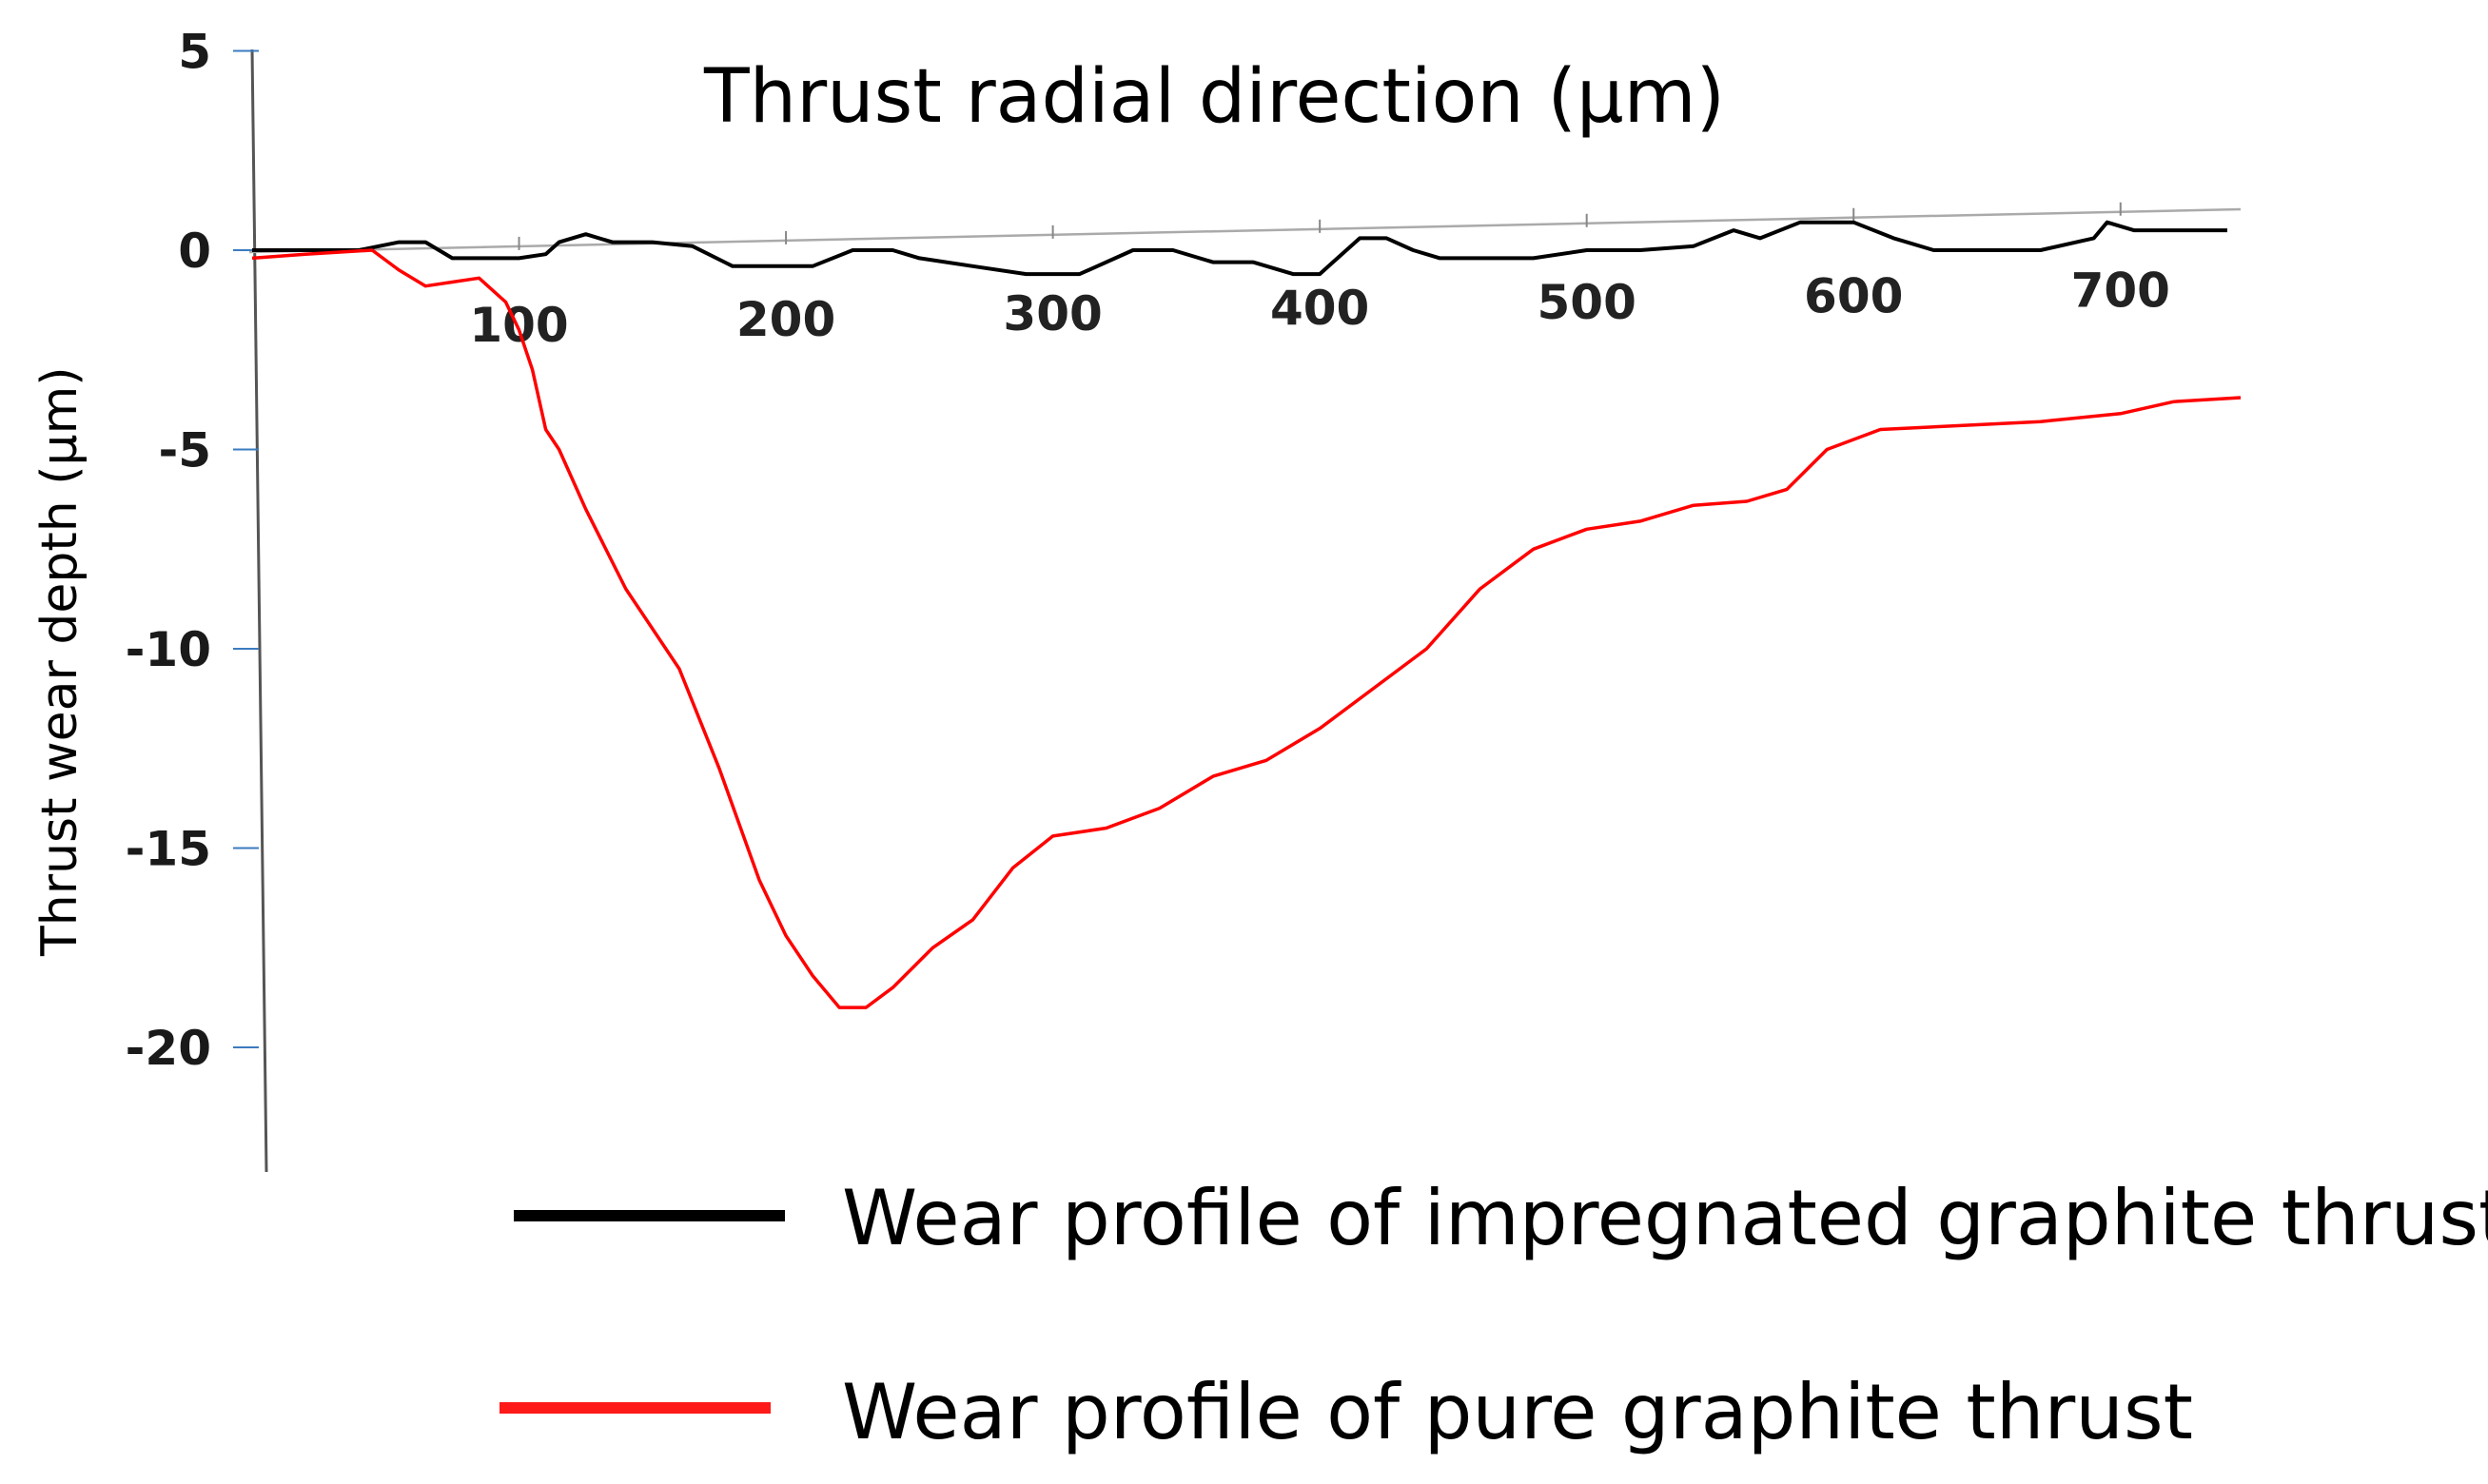 This screenshot has height=1484, width=2488. Describe the element at coordinates (519, 325) in the screenshot. I see `x-tick-label: 100` at that location.